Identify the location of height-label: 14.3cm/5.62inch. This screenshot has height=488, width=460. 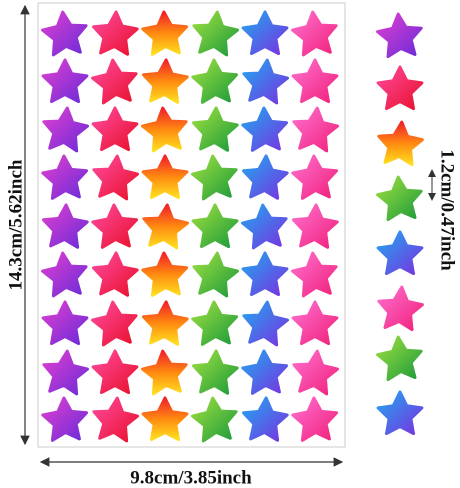
(15, 224).